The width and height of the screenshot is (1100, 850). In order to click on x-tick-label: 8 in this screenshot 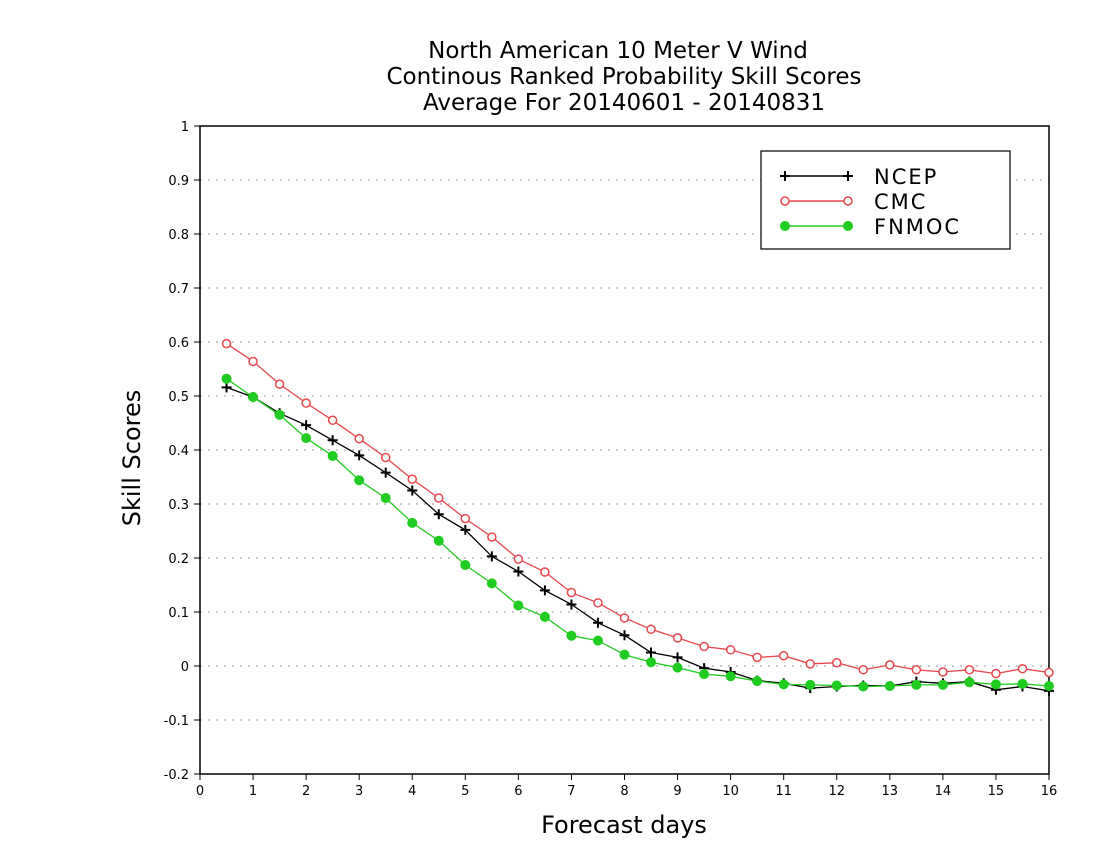, I will do `click(624, 791)`.